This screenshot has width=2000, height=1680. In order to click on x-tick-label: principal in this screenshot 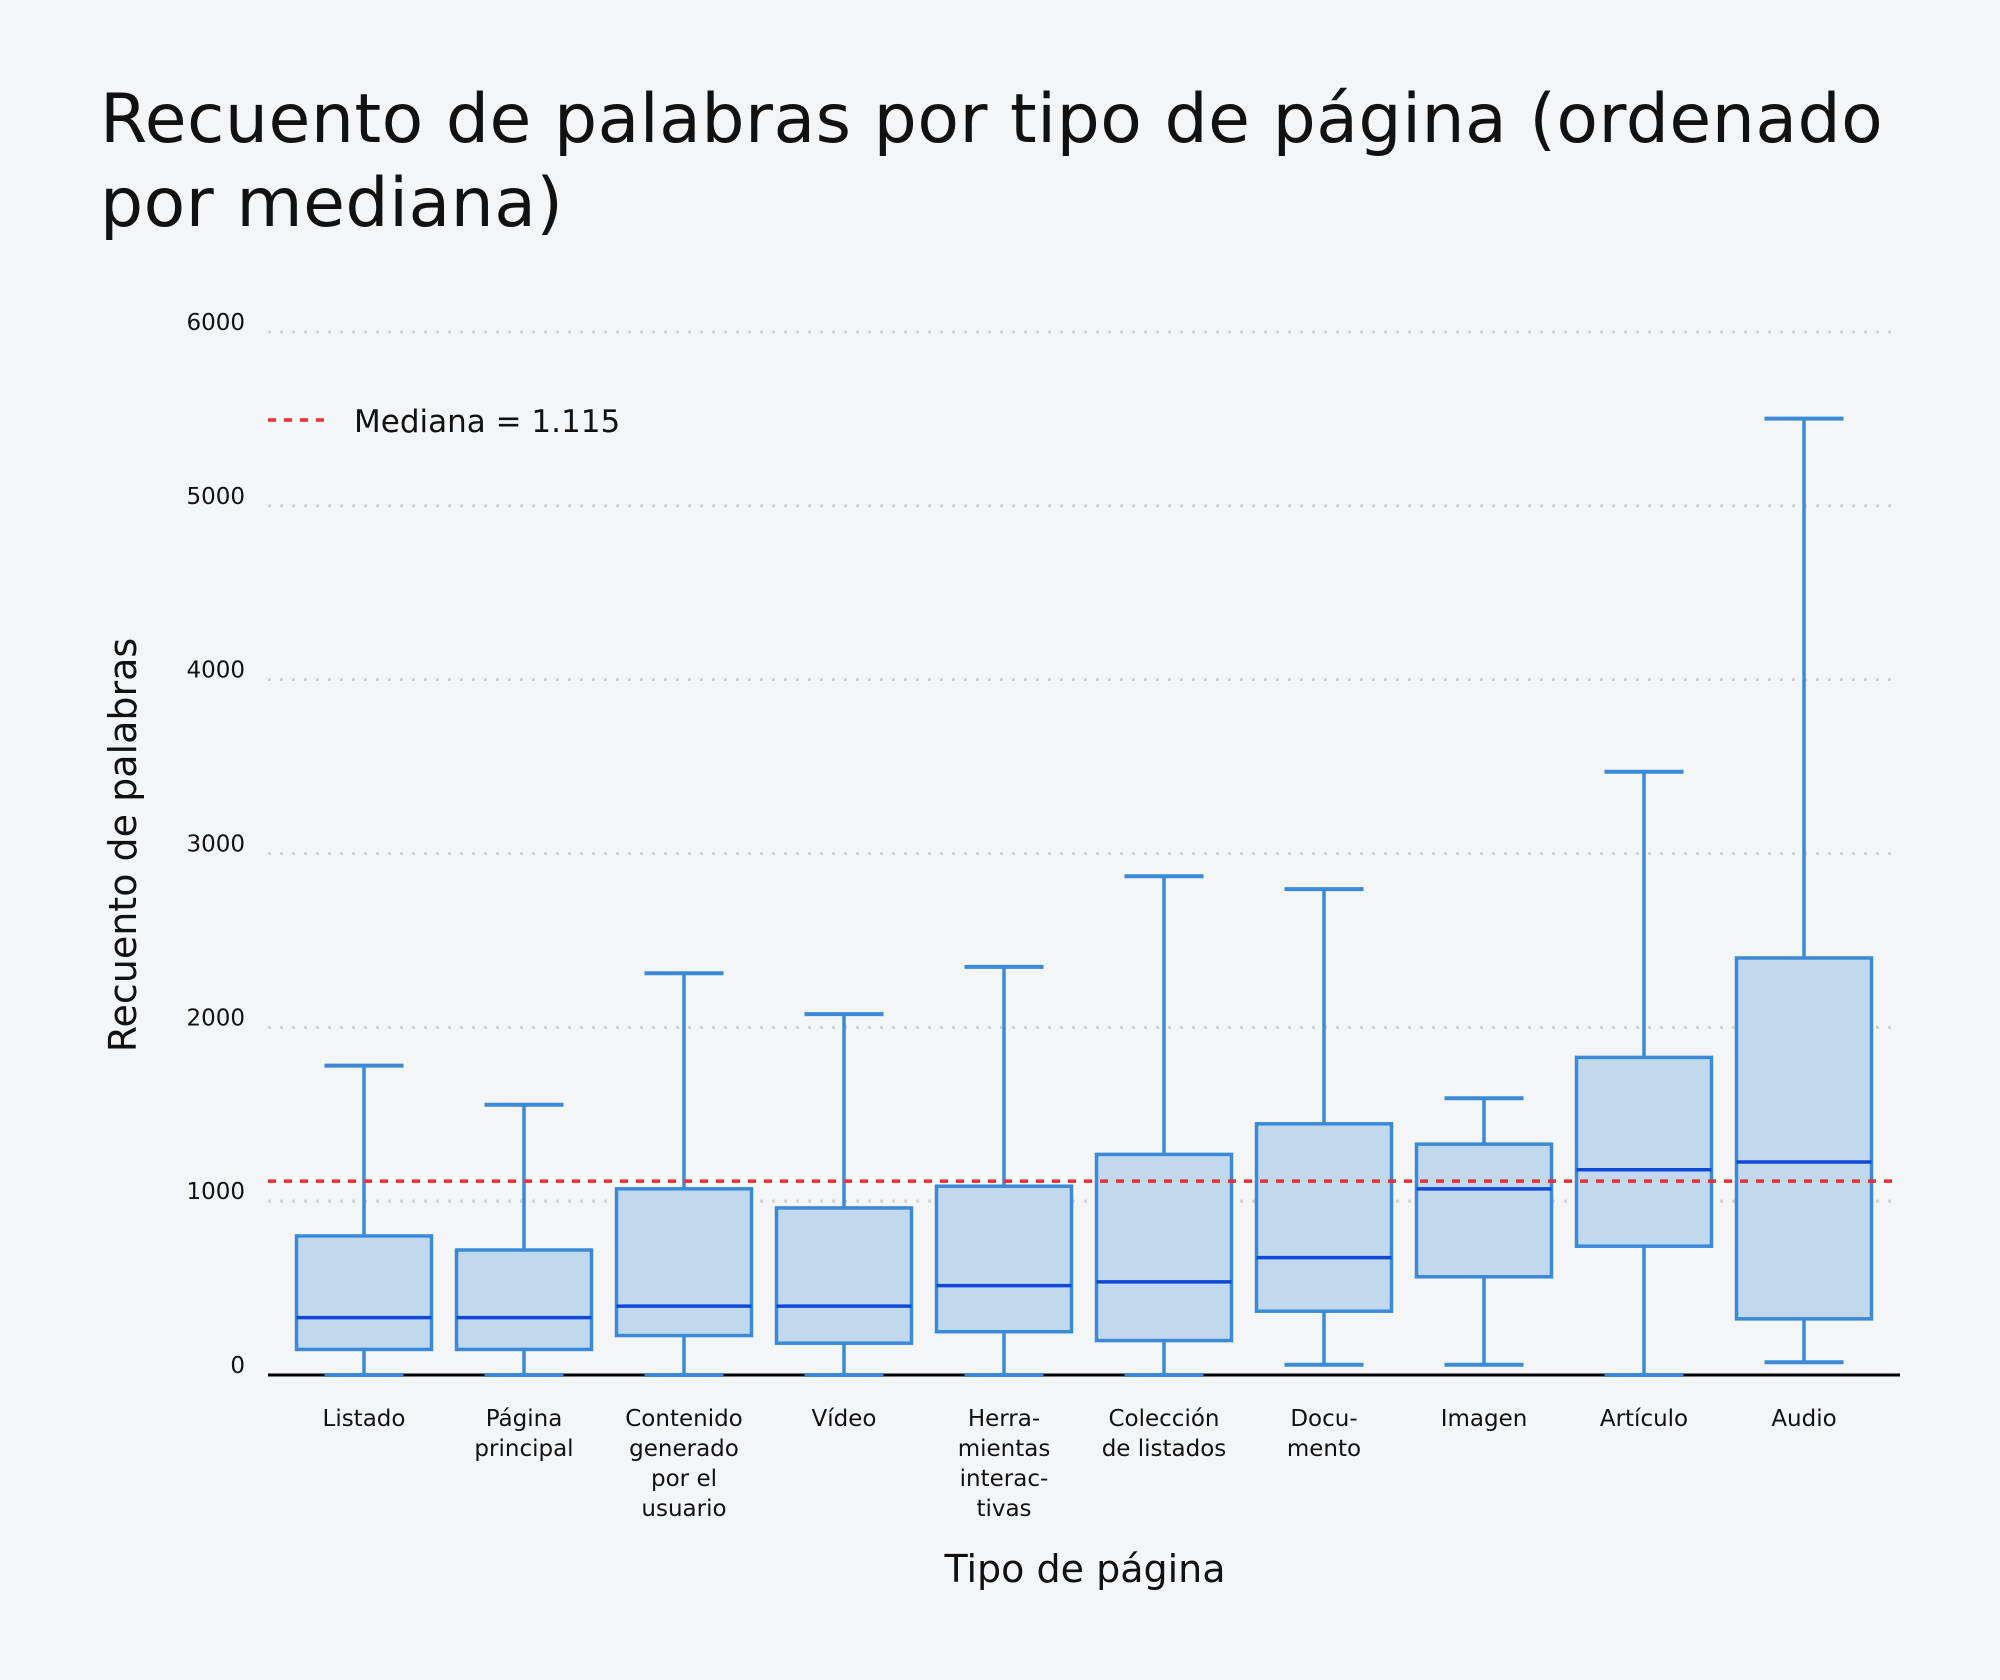, I will do `click(523, 1449)`.